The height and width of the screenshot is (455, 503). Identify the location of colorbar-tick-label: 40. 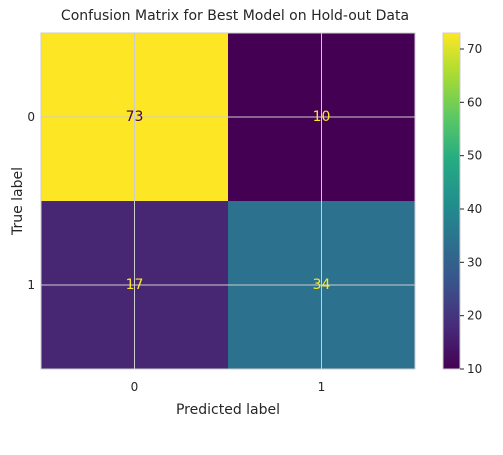
(474, 209).